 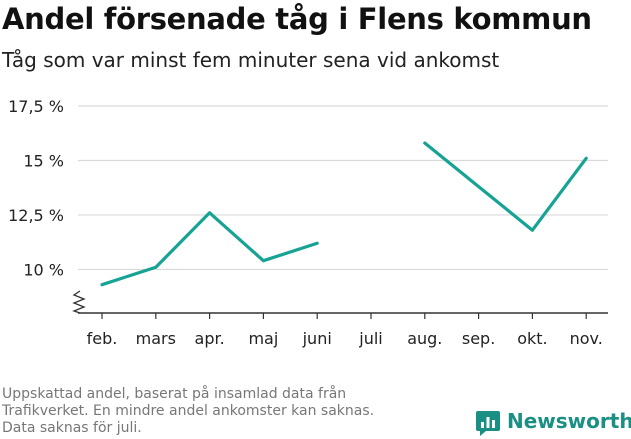 I want to click on footer-line: Data saknas för juli., so click(x=72, y=428).